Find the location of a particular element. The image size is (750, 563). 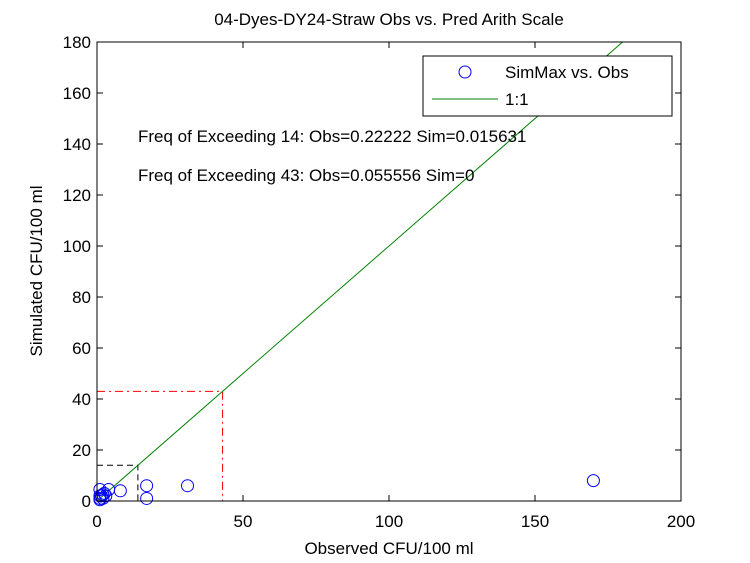

y-axis-label: Simulated CFU/100 ml is located at coordinates (36, 270).